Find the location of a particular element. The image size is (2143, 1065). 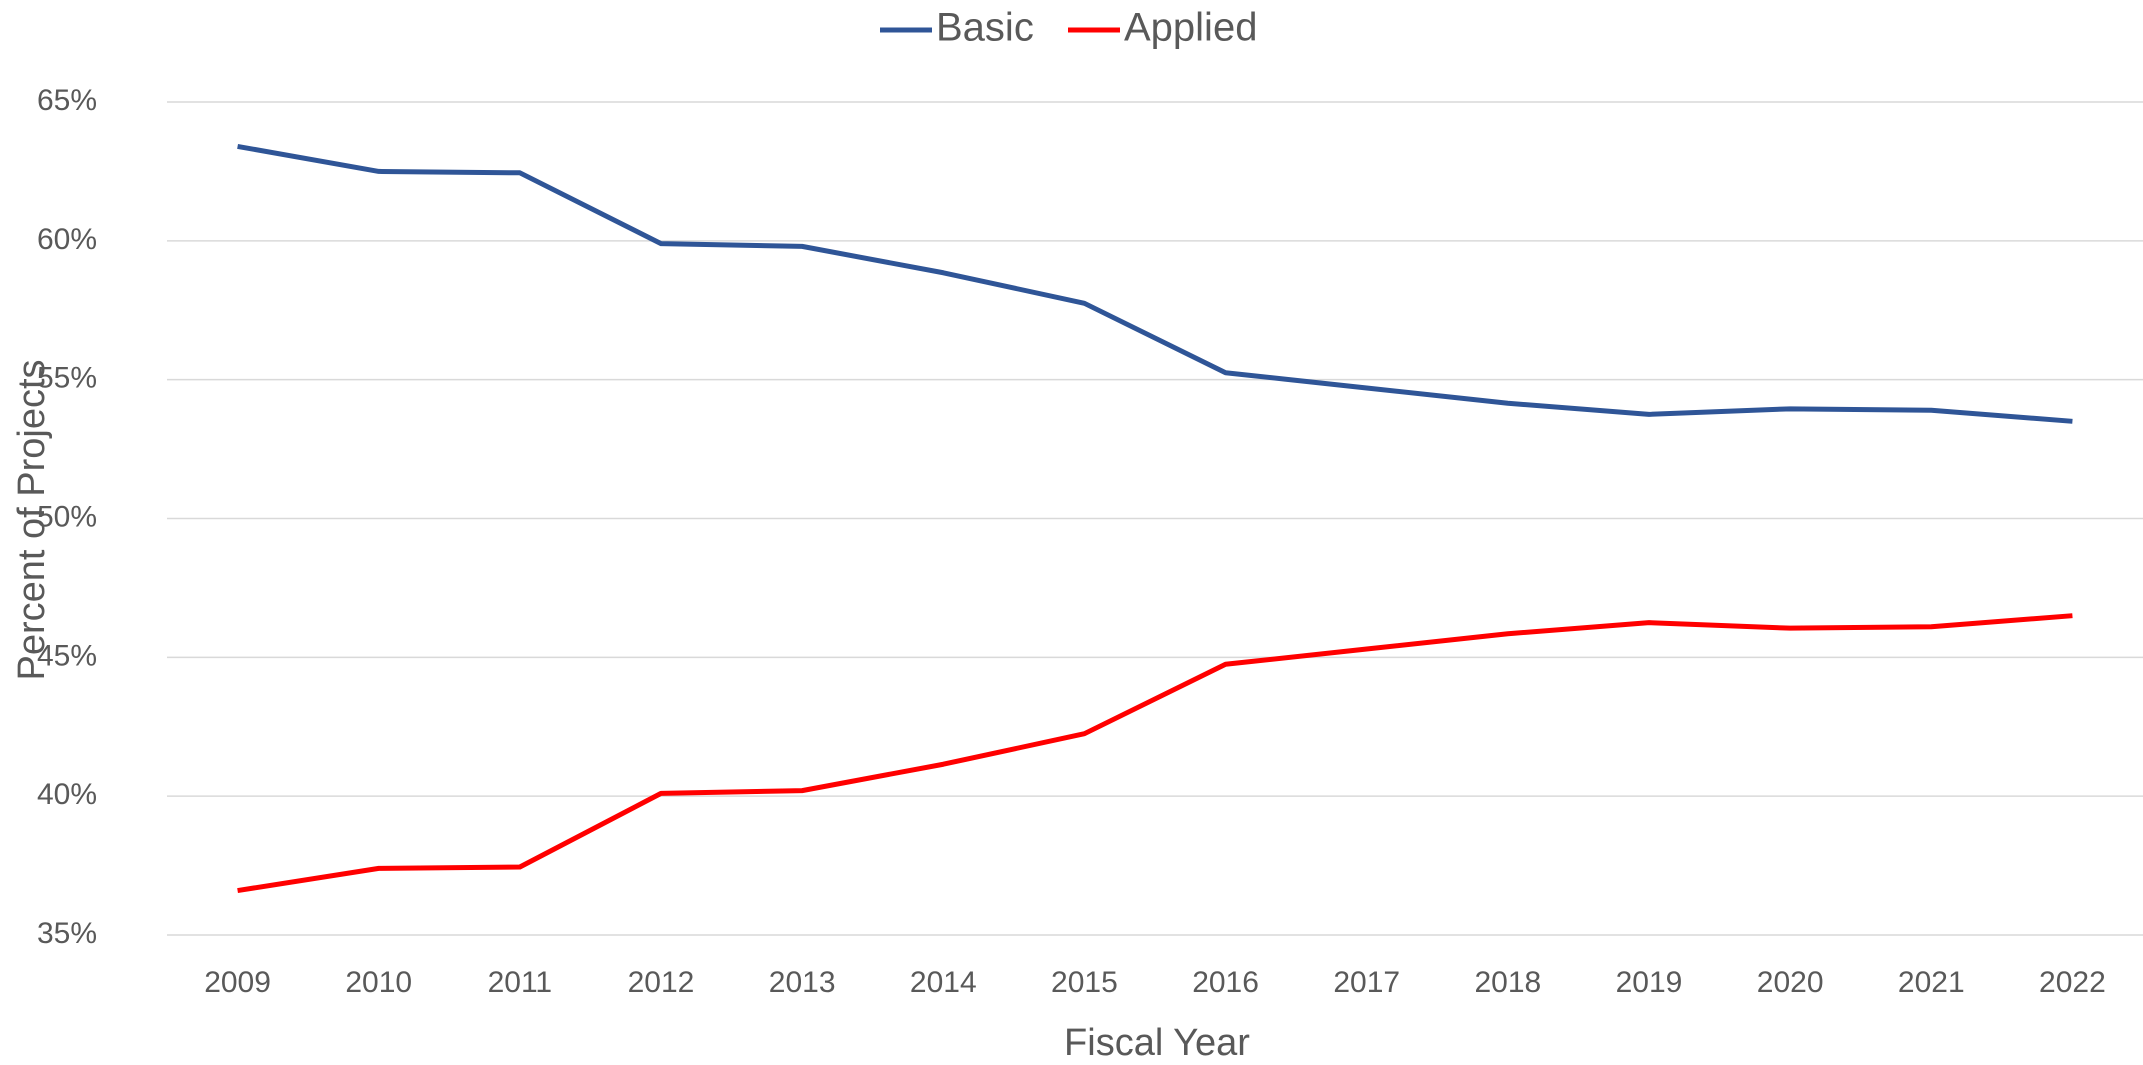

x-tick-label: 2022 is located at coordinates (2072, 982).